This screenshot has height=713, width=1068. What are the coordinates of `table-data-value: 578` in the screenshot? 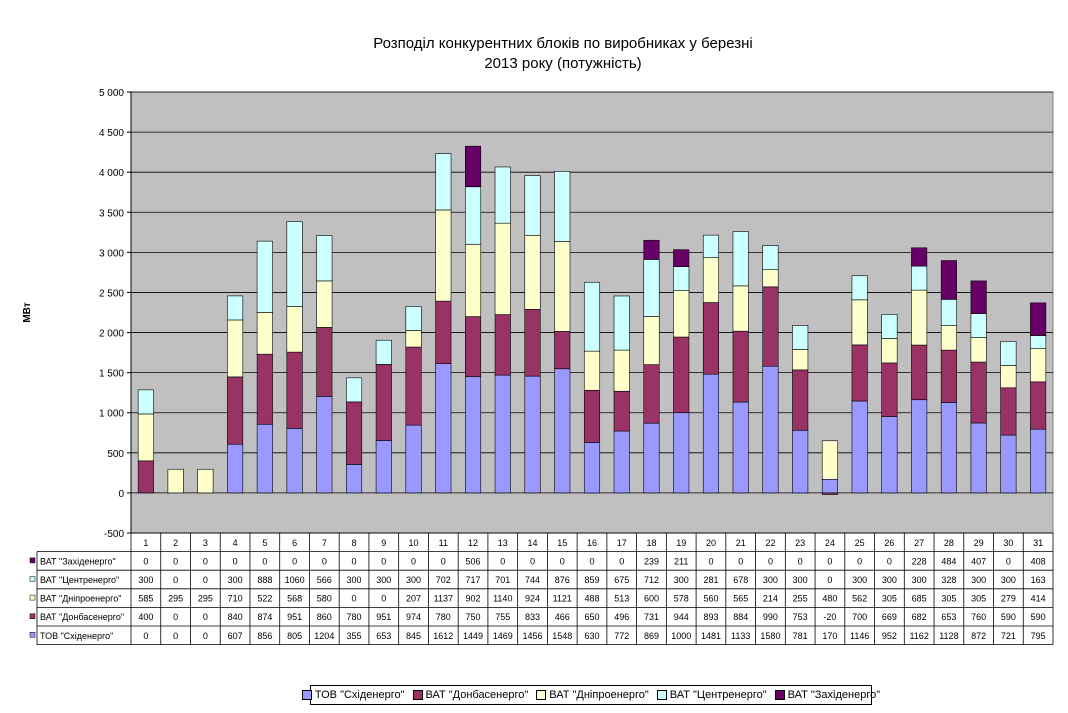 It's located at (681, 599).